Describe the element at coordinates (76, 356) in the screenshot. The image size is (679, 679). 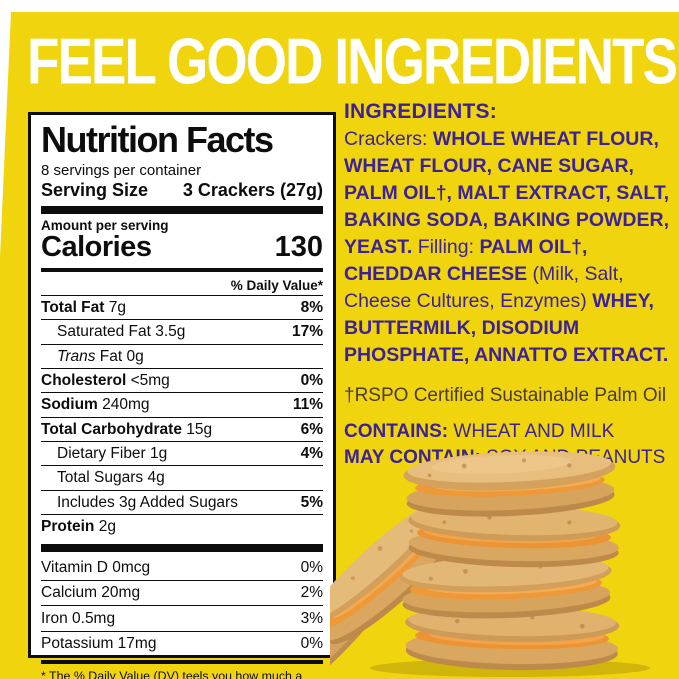
I see `nutrient-name: Trans` at that location.